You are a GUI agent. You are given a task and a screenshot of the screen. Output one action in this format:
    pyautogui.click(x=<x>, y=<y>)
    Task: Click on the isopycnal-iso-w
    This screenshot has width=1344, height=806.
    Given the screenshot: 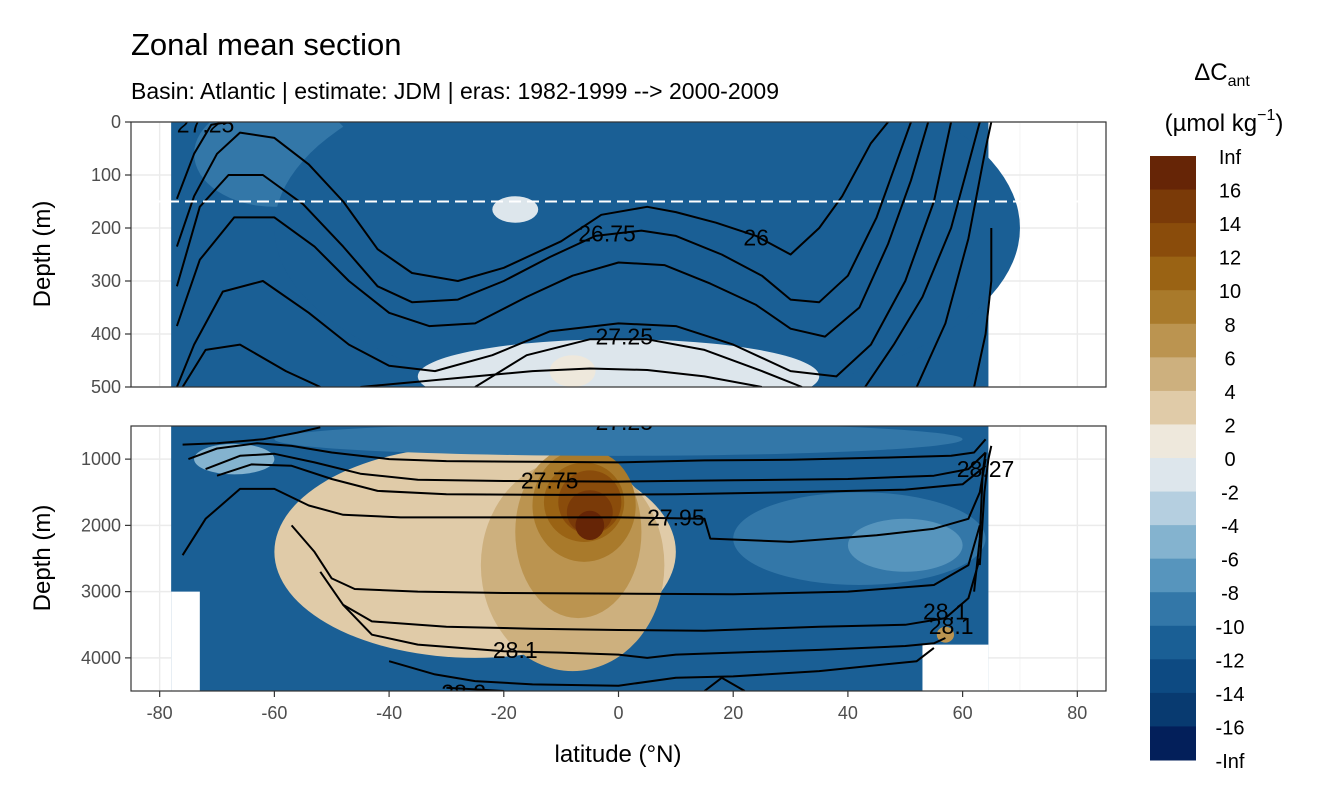 What is the action you would take?
    pyautogui.click(x=980, y=522)
    